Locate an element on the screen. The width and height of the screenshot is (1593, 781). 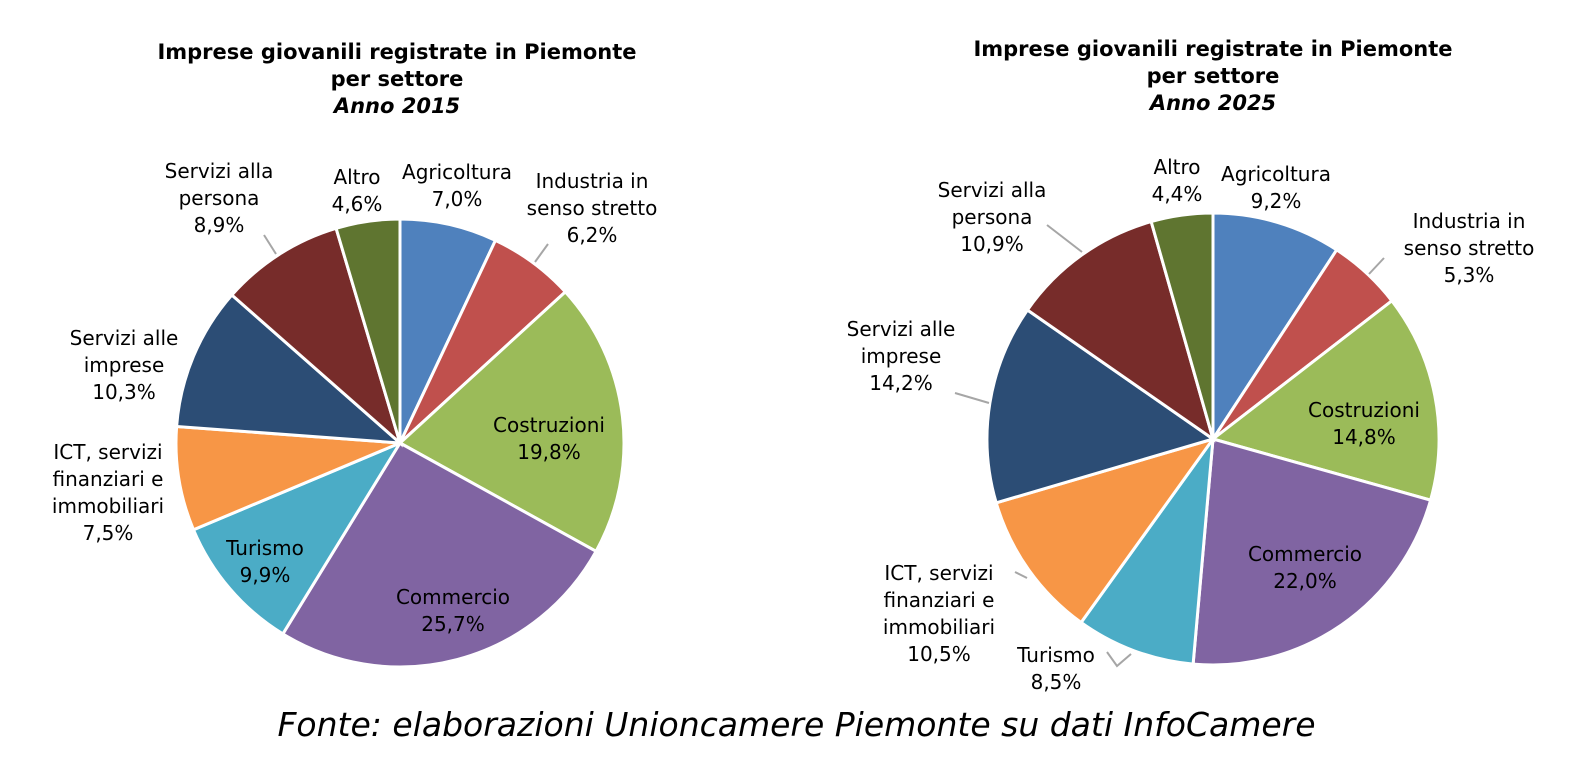
pie-slice-servizi-alla-persona is located at coordinates (316, 337).